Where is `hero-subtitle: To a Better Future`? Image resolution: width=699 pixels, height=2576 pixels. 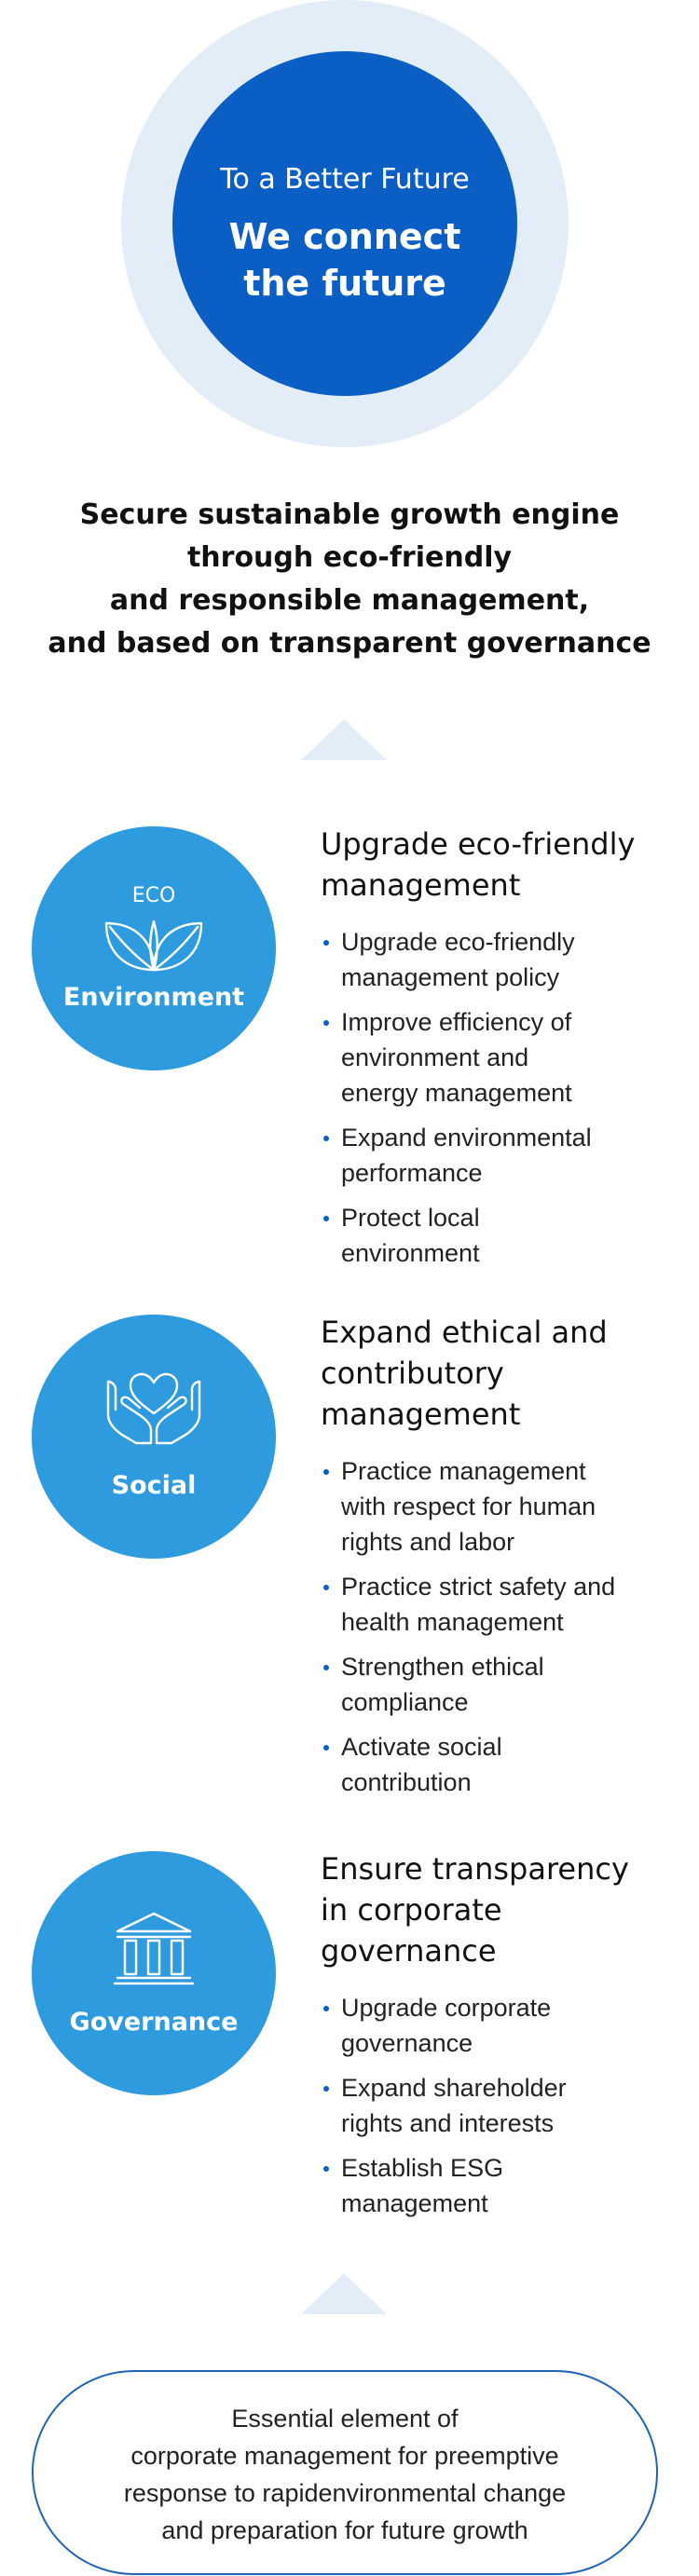
hero-subtitle: To a Better Future is located at coordinates (345, 179).